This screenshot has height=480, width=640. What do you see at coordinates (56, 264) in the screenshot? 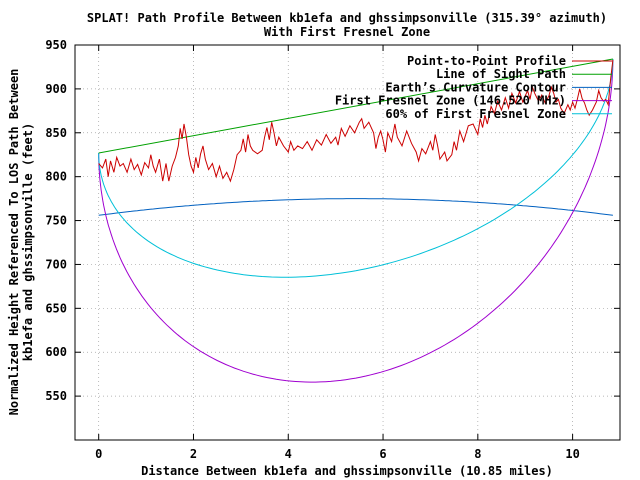
I see `y-tick-label: 700` at bounding box center [56, 264].